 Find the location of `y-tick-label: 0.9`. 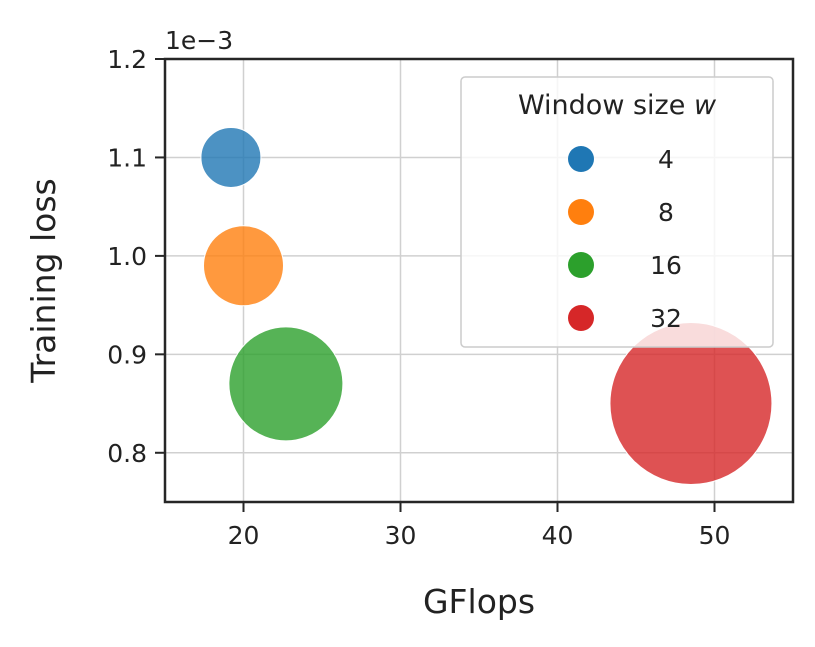

y-tick-label: 0.9 is located at coordinates (127, 354).